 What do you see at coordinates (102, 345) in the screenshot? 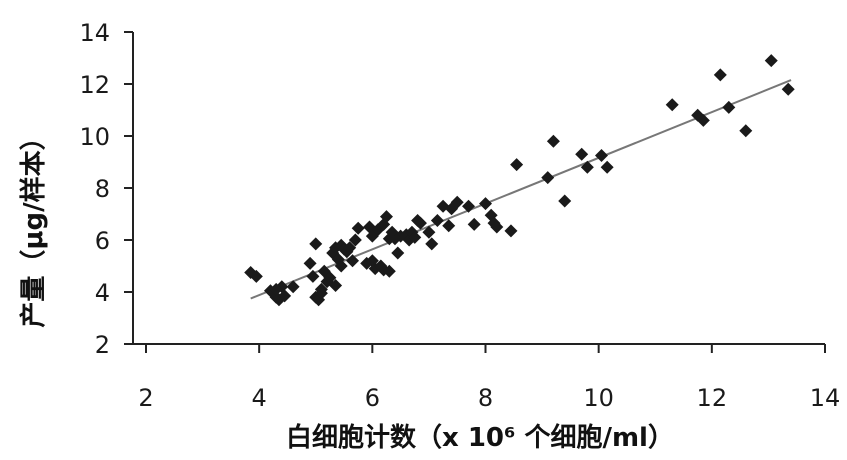
I see `y-tick-label: 2` at bounding box center [102, 345].